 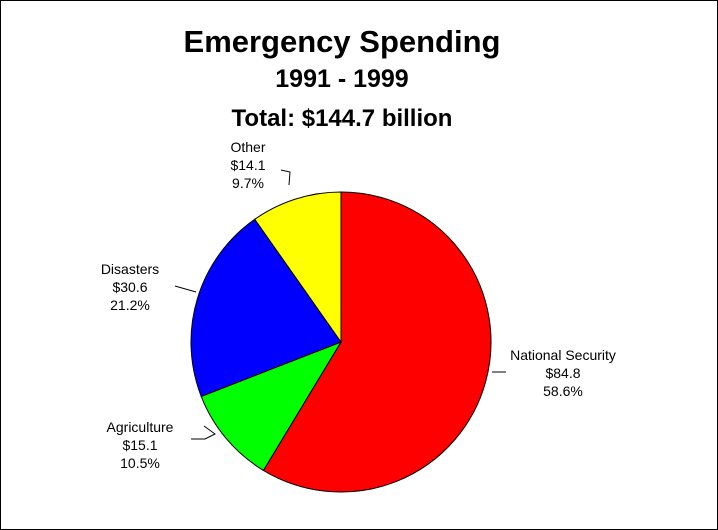 What do you see at coordinates (563, 391) in the screenshot?
I see `slice-percent-national-security: 58.6%` at bounding box center [563, 391].